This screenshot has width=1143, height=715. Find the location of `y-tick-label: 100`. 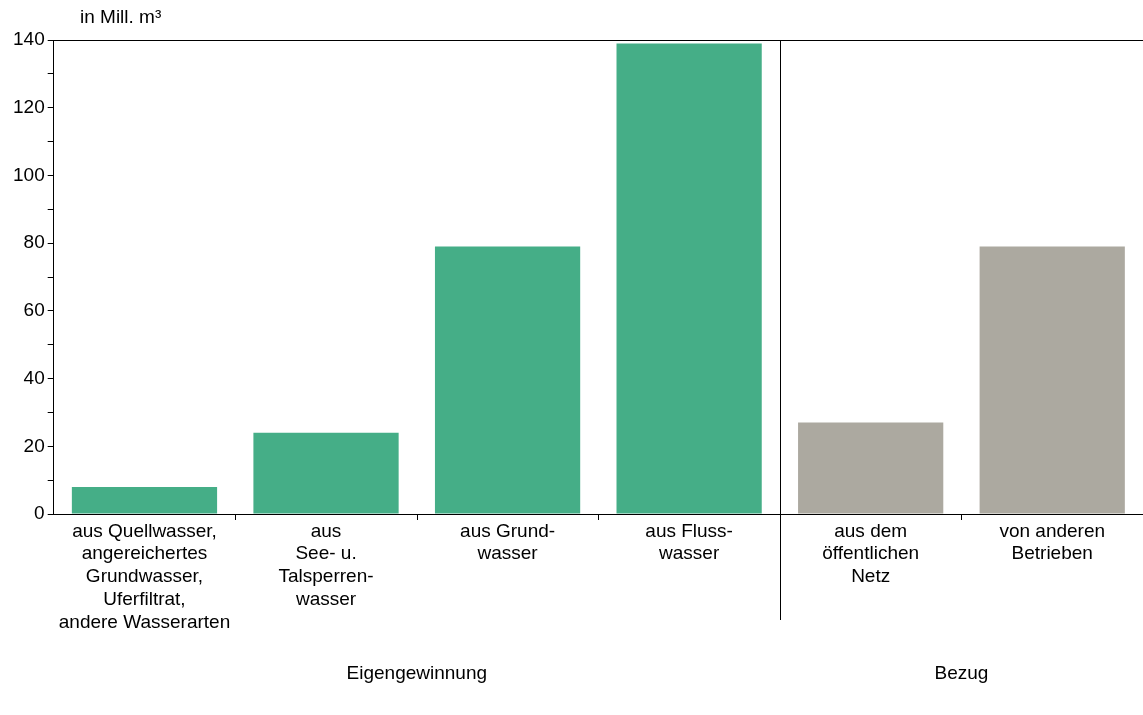

y-tick-label: 100 is located at coordinates (29, 174).